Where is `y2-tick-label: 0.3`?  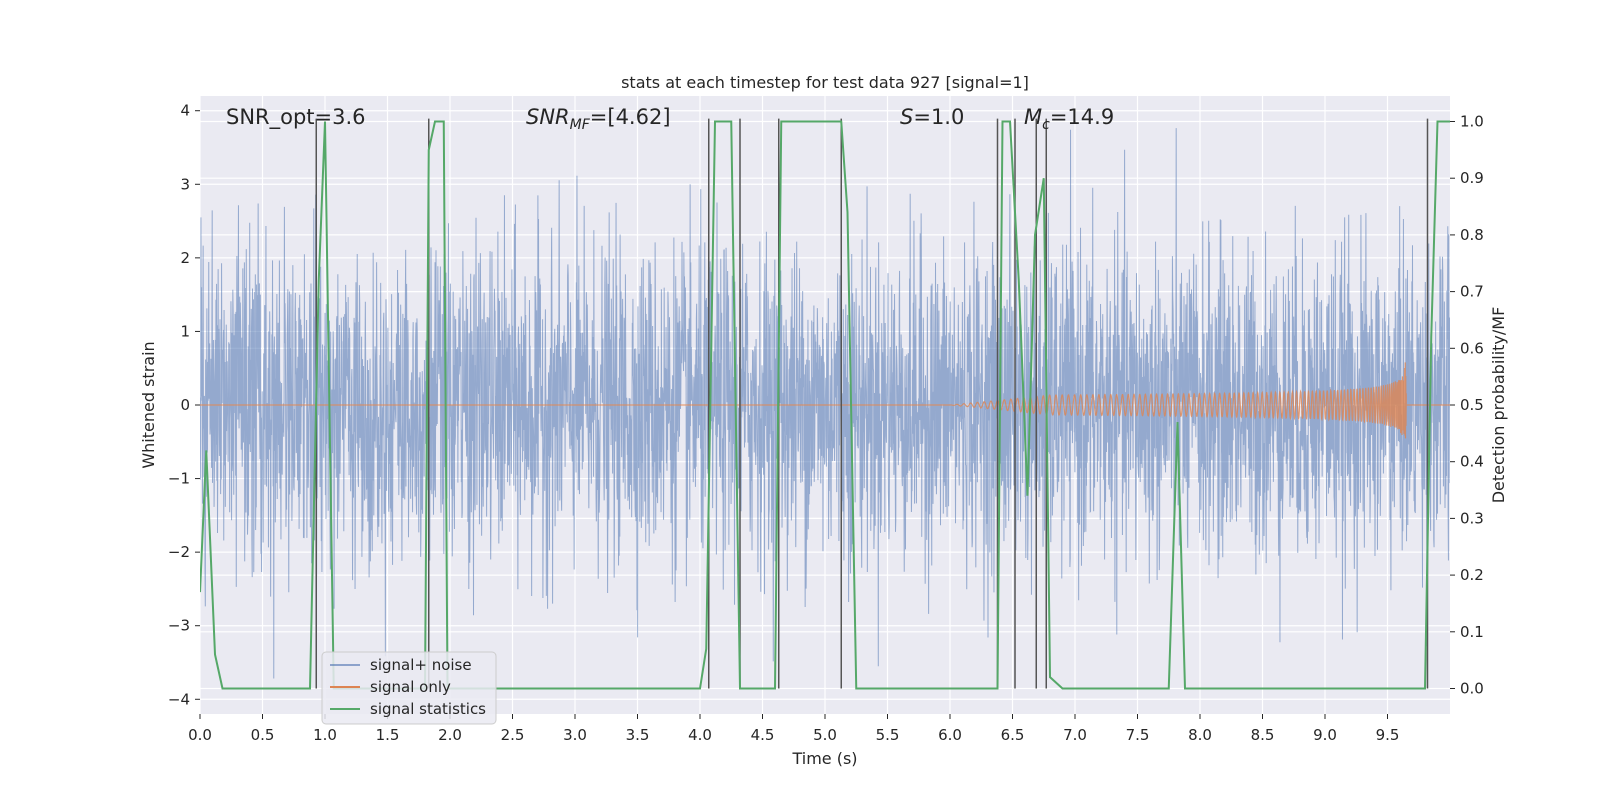
y2-tick-label: 0.3 is located at coordinates (1472, 518).